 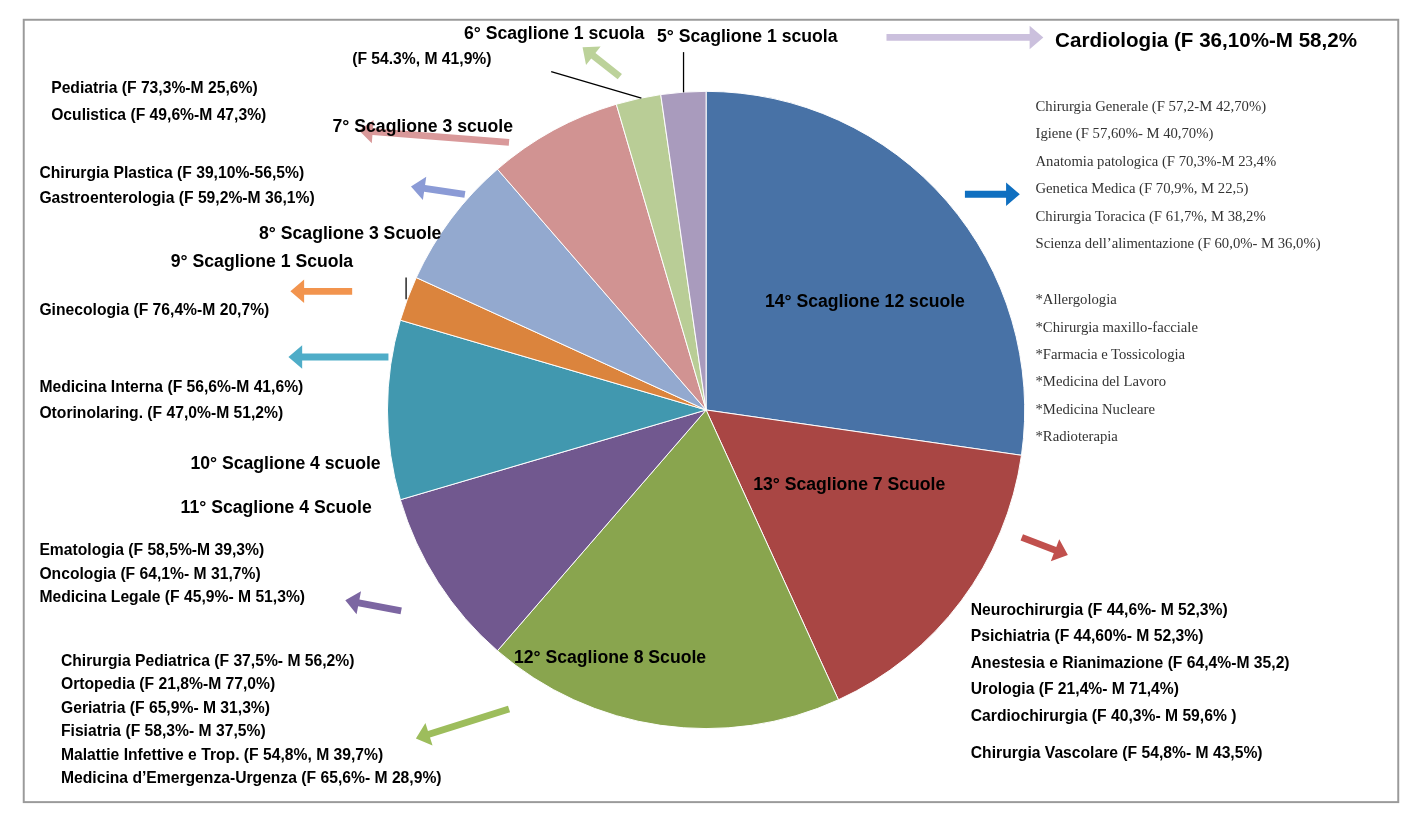 What do you see at coordinates (1103, 715) in the screenshot?
I see `text: Cardiochirurgia (F 40,3%- M 59,6% )` at bounding box center [1103, 715].